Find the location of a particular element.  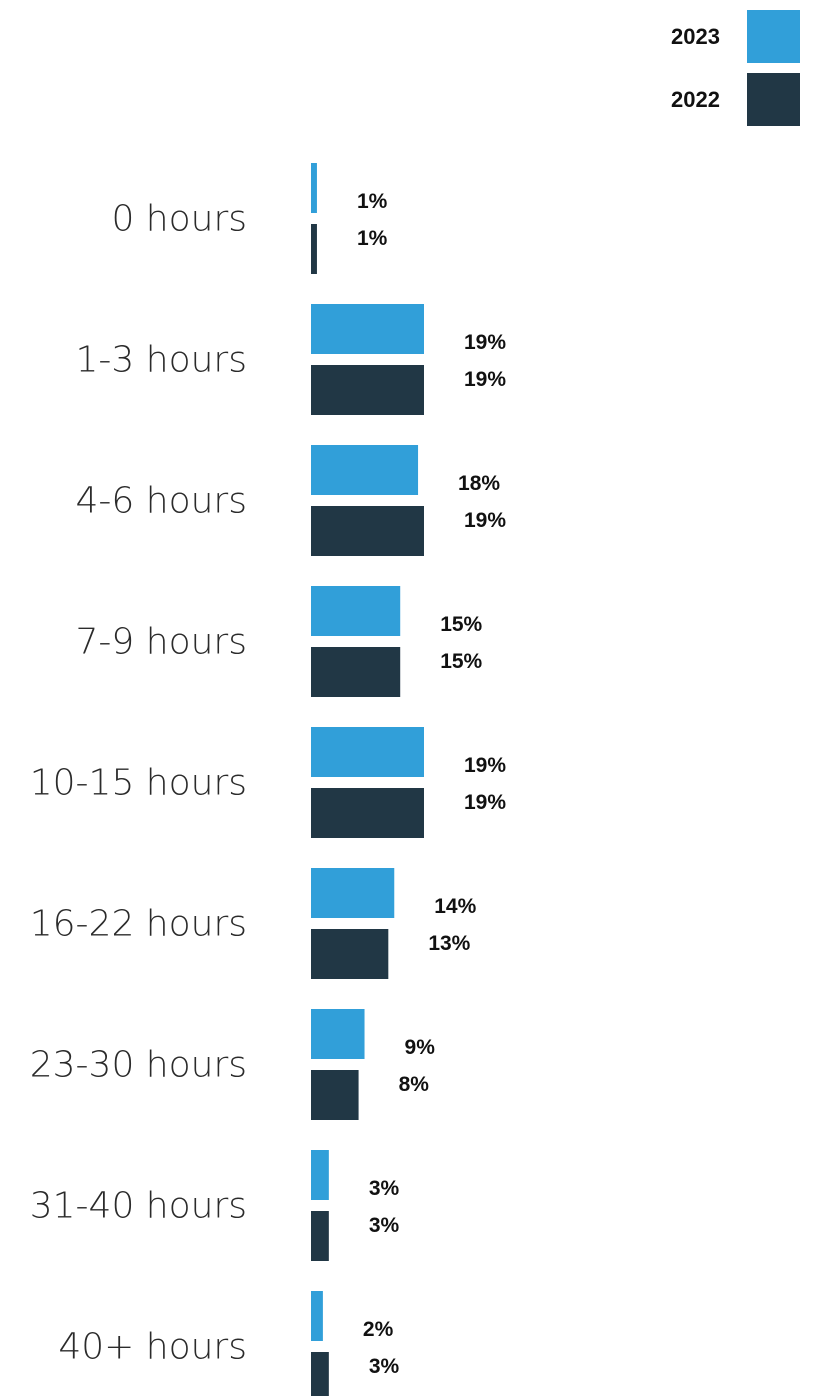

category-label: 16-22 hours is located at coordinates (138, 924).